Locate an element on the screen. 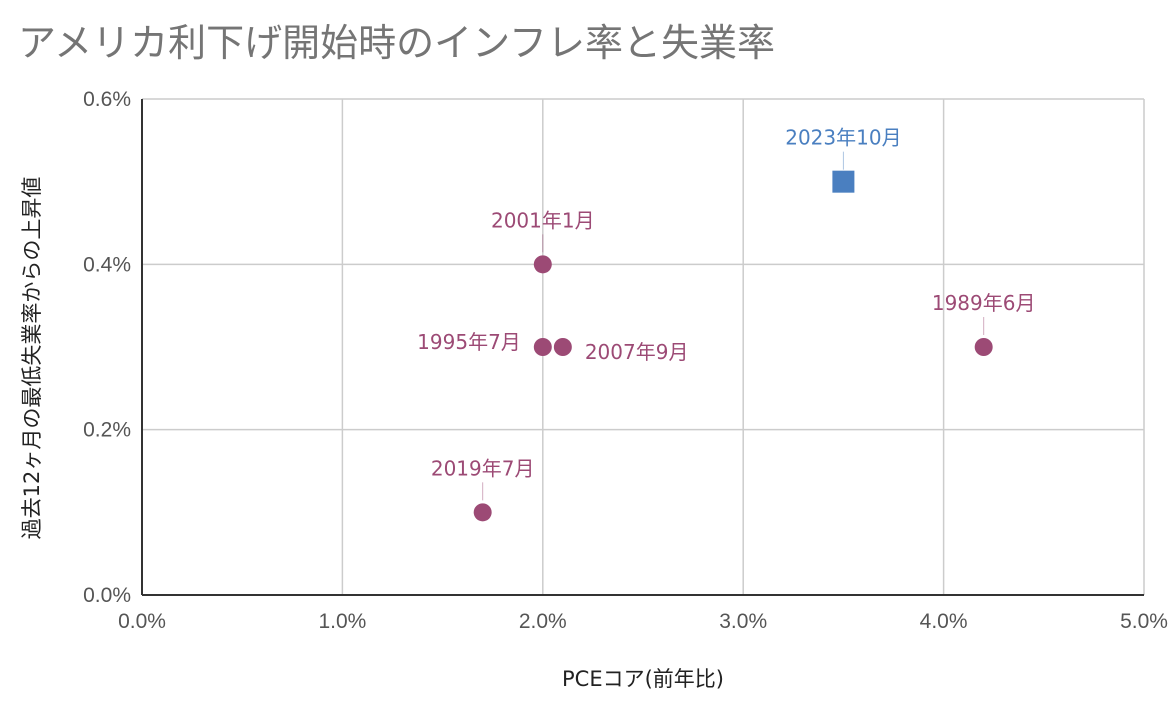 This screenshot has width=1172, height=706. y-tick-label: 0.2% is located at coordinates (107, 430).